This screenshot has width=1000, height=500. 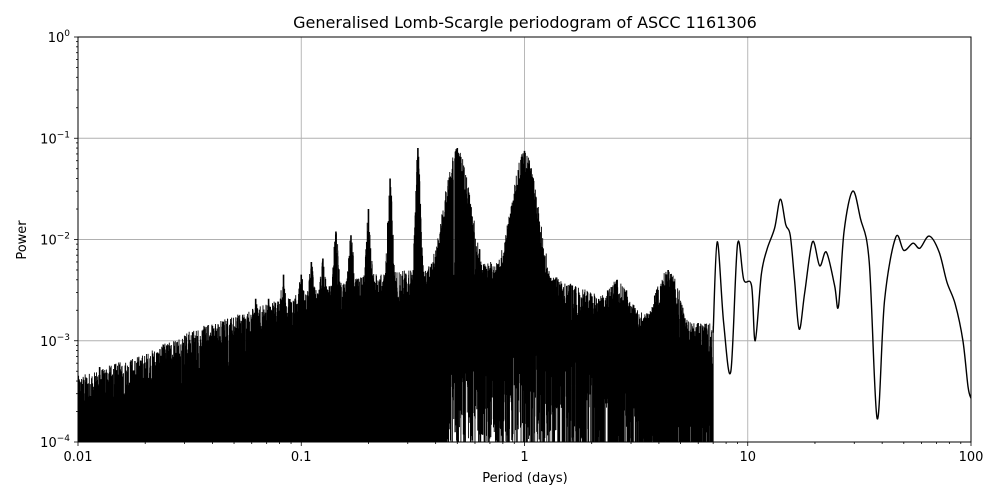 What do you see at coordinates (301, 457) in the screenshot?
I see `x-tick-label: 0.1` at bounding box center [301, 457].